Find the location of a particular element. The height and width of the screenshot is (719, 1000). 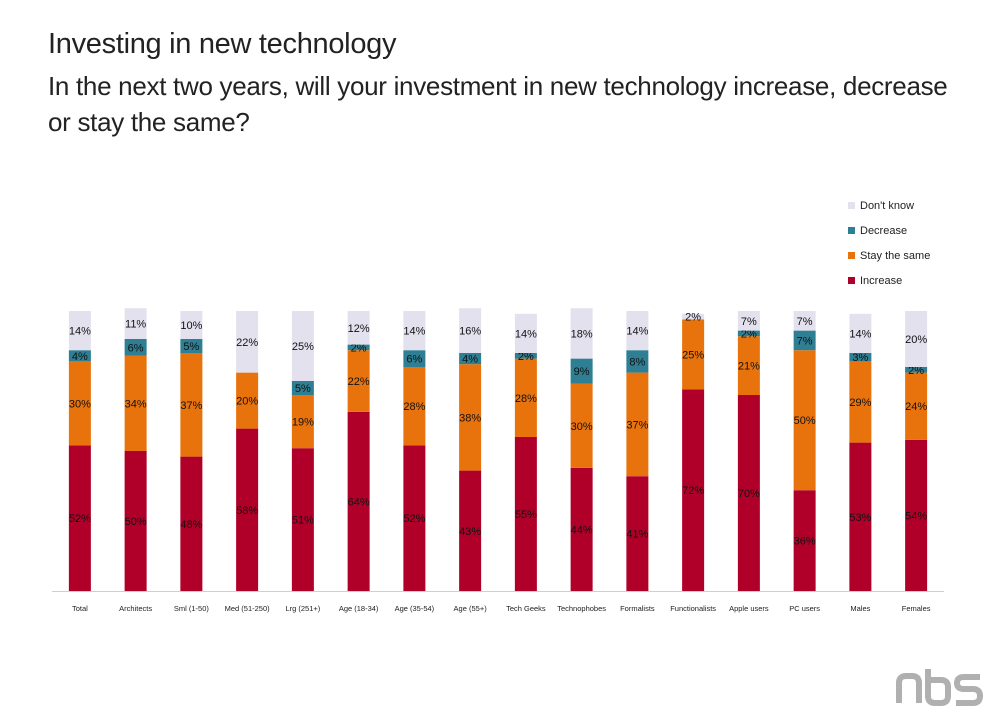

data-label: 41% is located at coordinates (637, 535).